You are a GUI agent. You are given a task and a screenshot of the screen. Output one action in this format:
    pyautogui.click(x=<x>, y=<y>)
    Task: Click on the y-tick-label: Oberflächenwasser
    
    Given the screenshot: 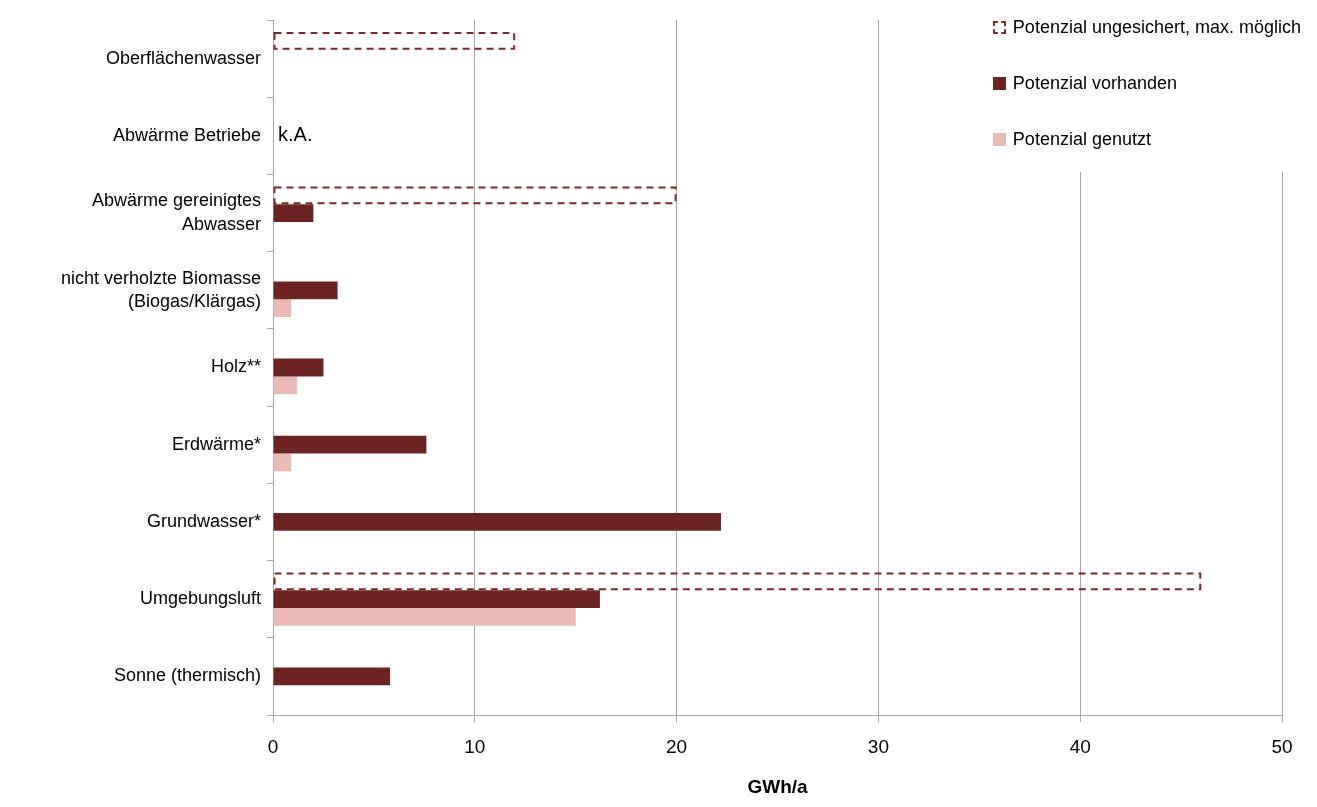 What is the action you would take?
    pyautogui.click(x=183, y=57)
    